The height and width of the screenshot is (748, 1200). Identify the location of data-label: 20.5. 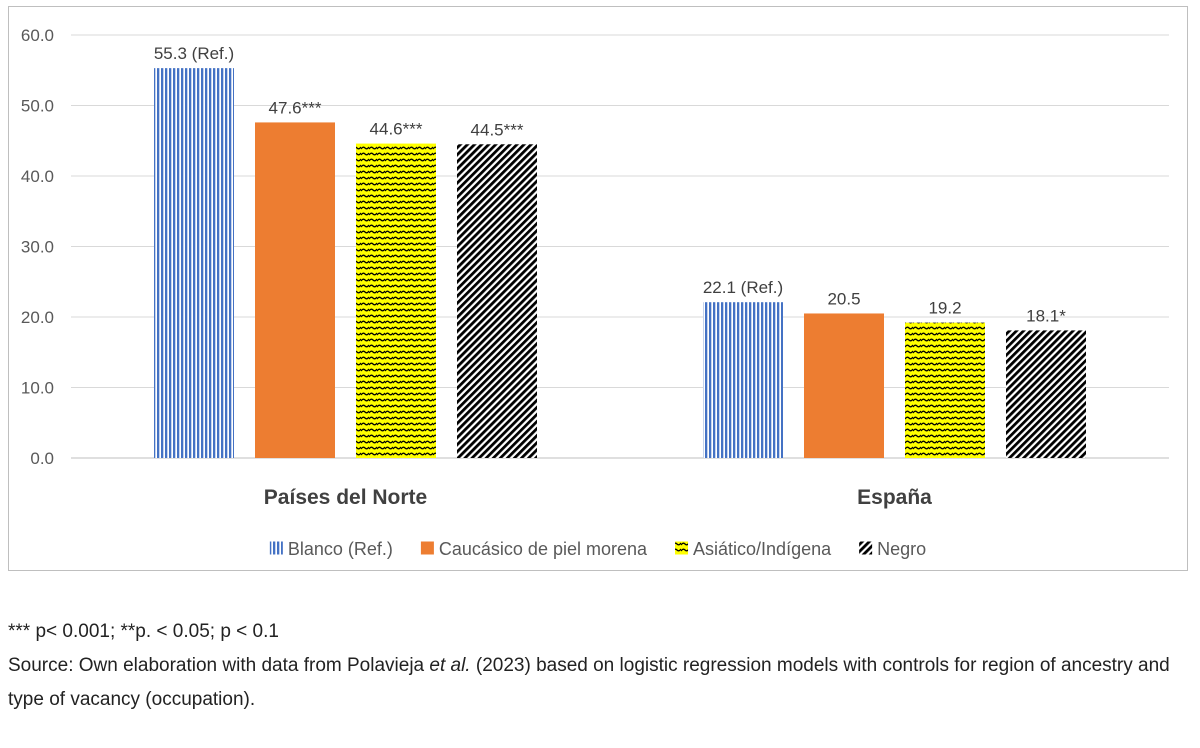
(843, 298).